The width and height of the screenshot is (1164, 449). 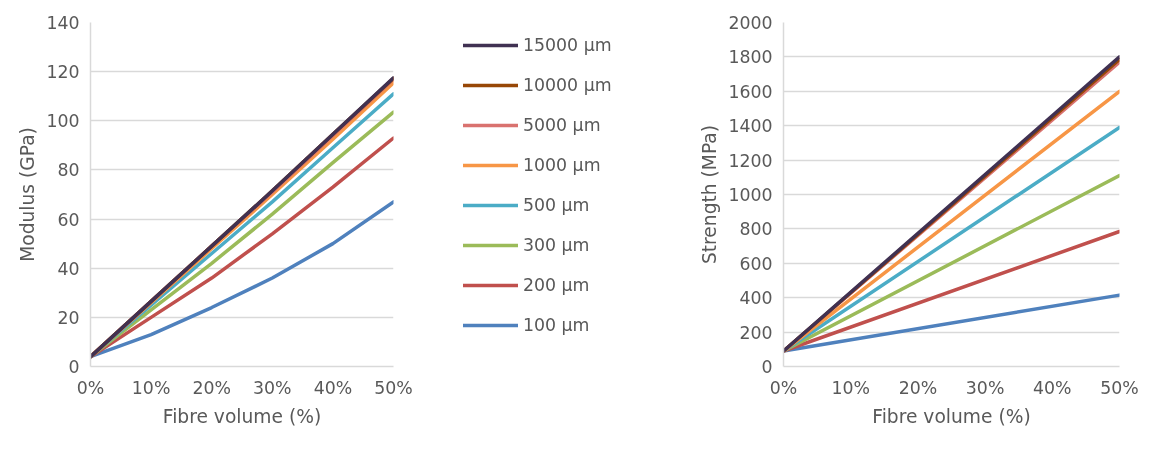 I want to click on y-tick-label: 140, so click(x=63, y=23).